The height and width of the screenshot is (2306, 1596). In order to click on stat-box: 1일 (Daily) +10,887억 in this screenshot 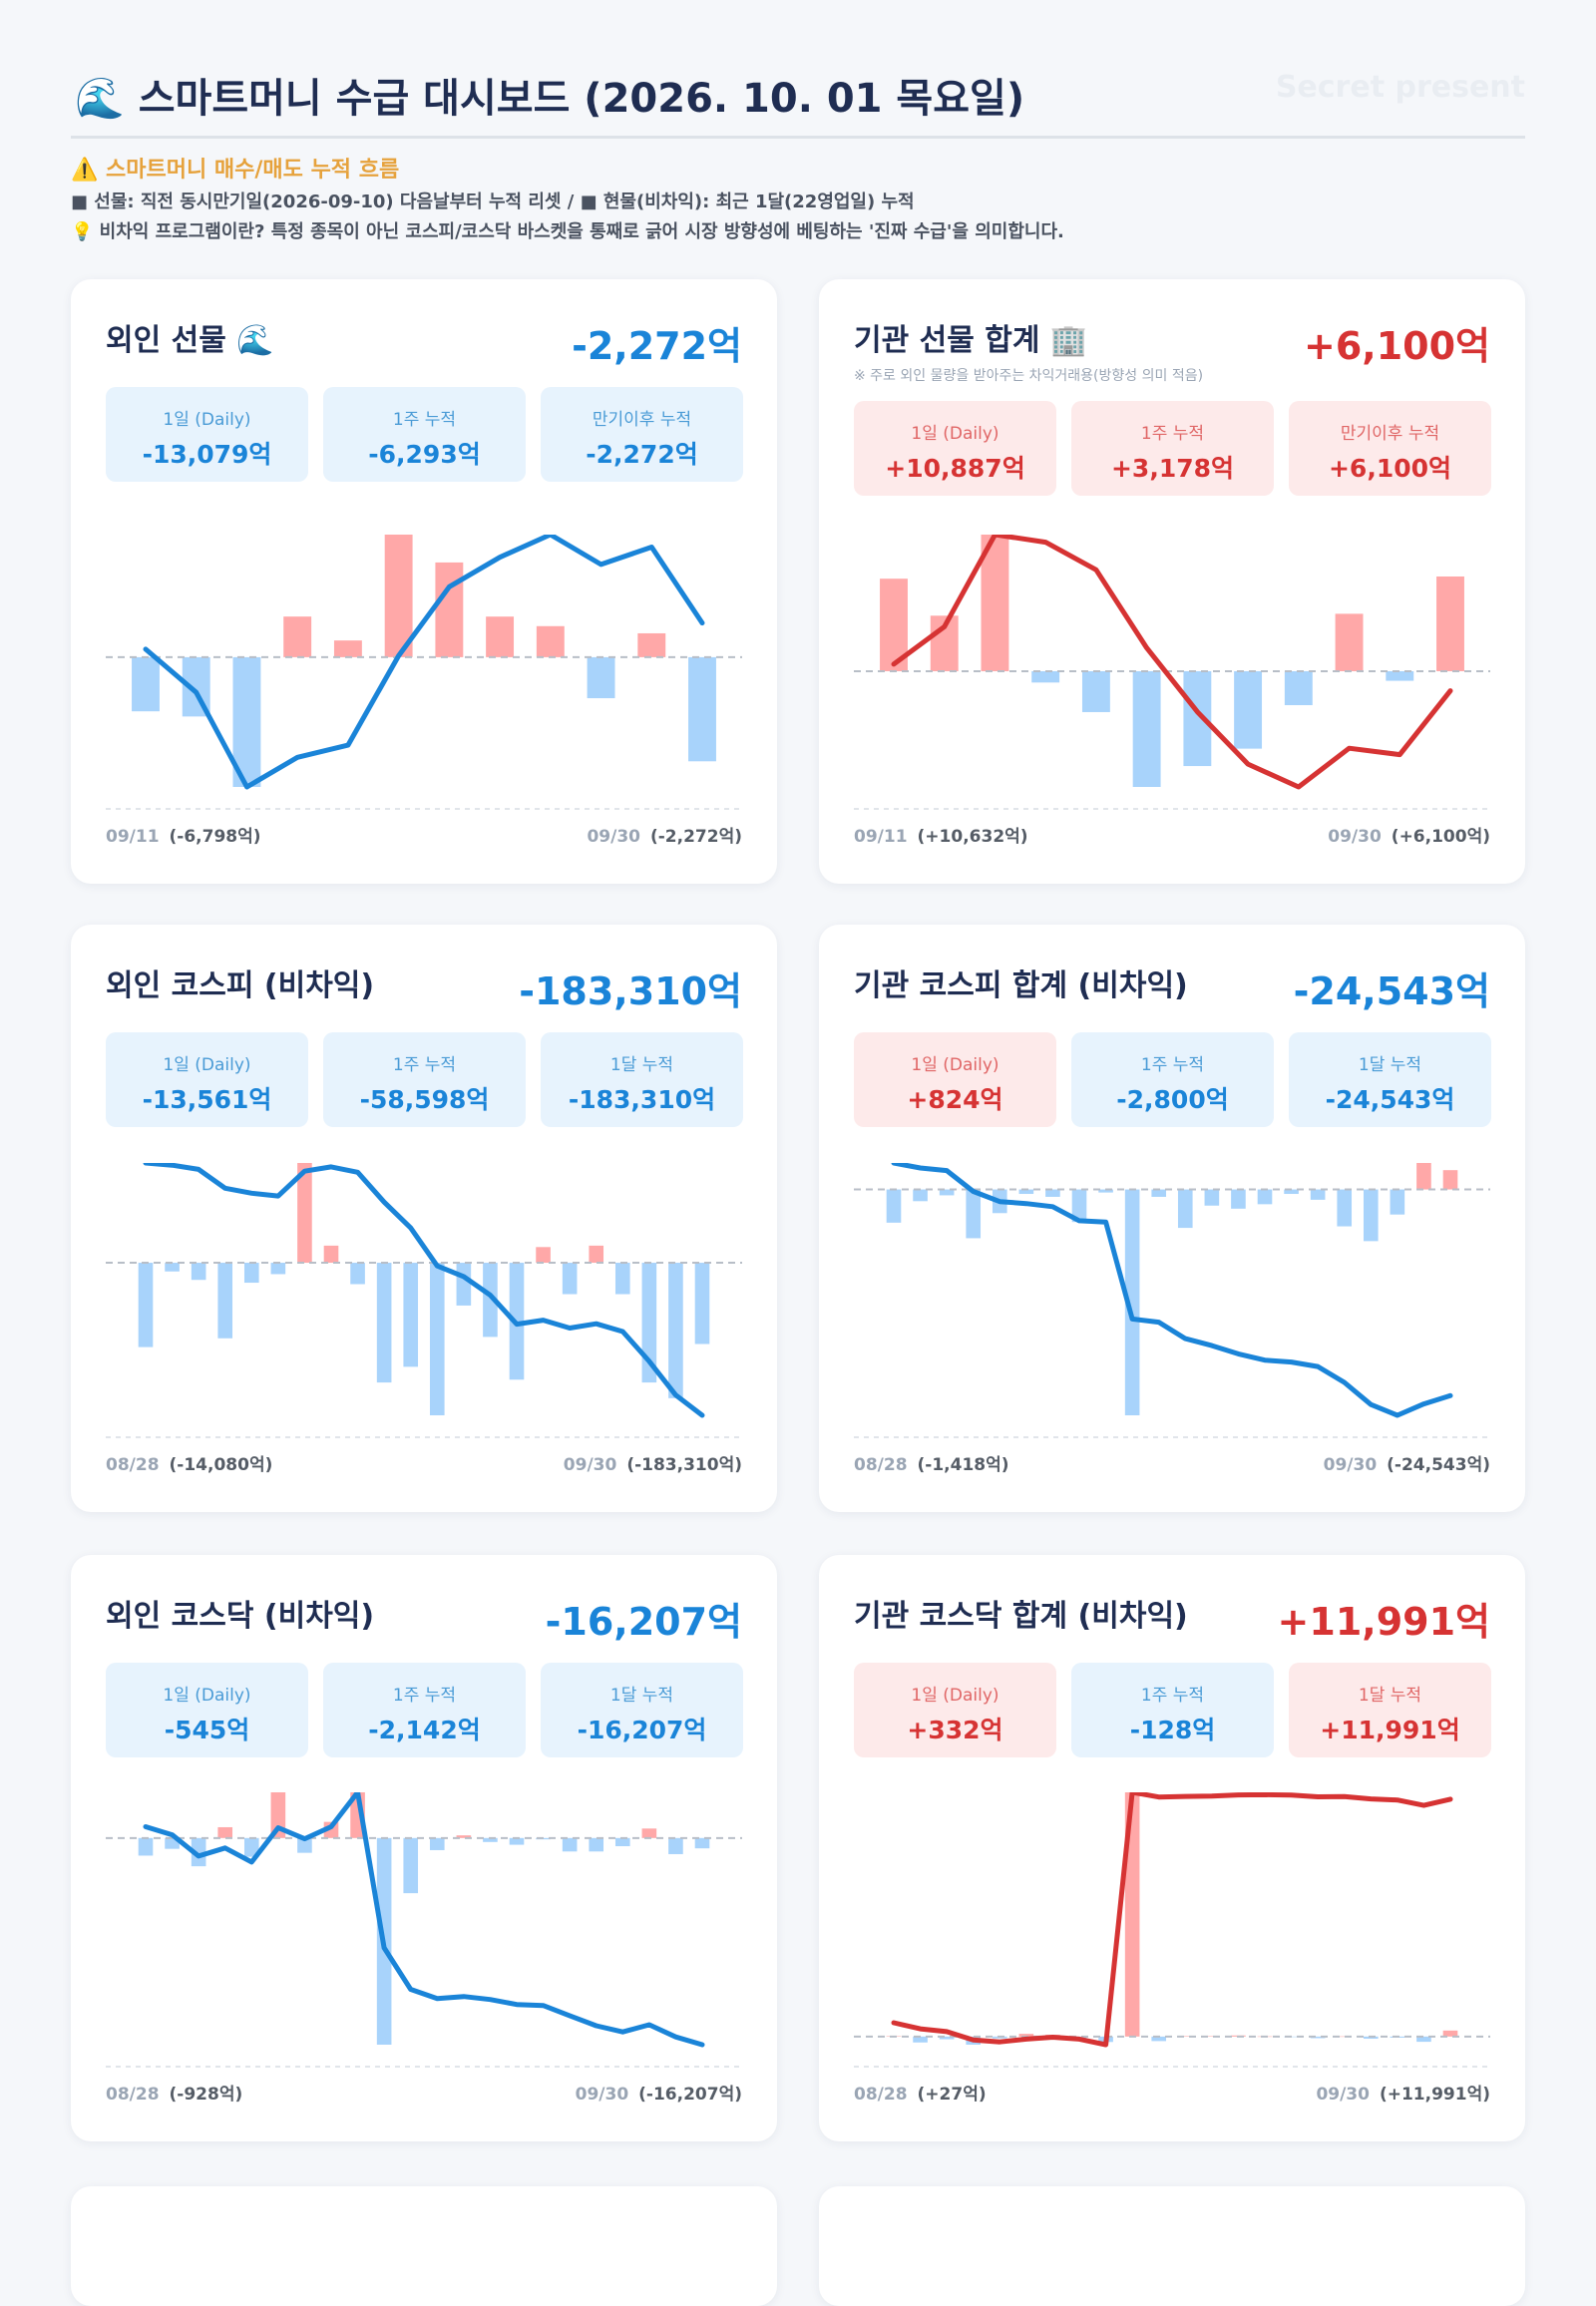, I will do `click(955, 448)`.